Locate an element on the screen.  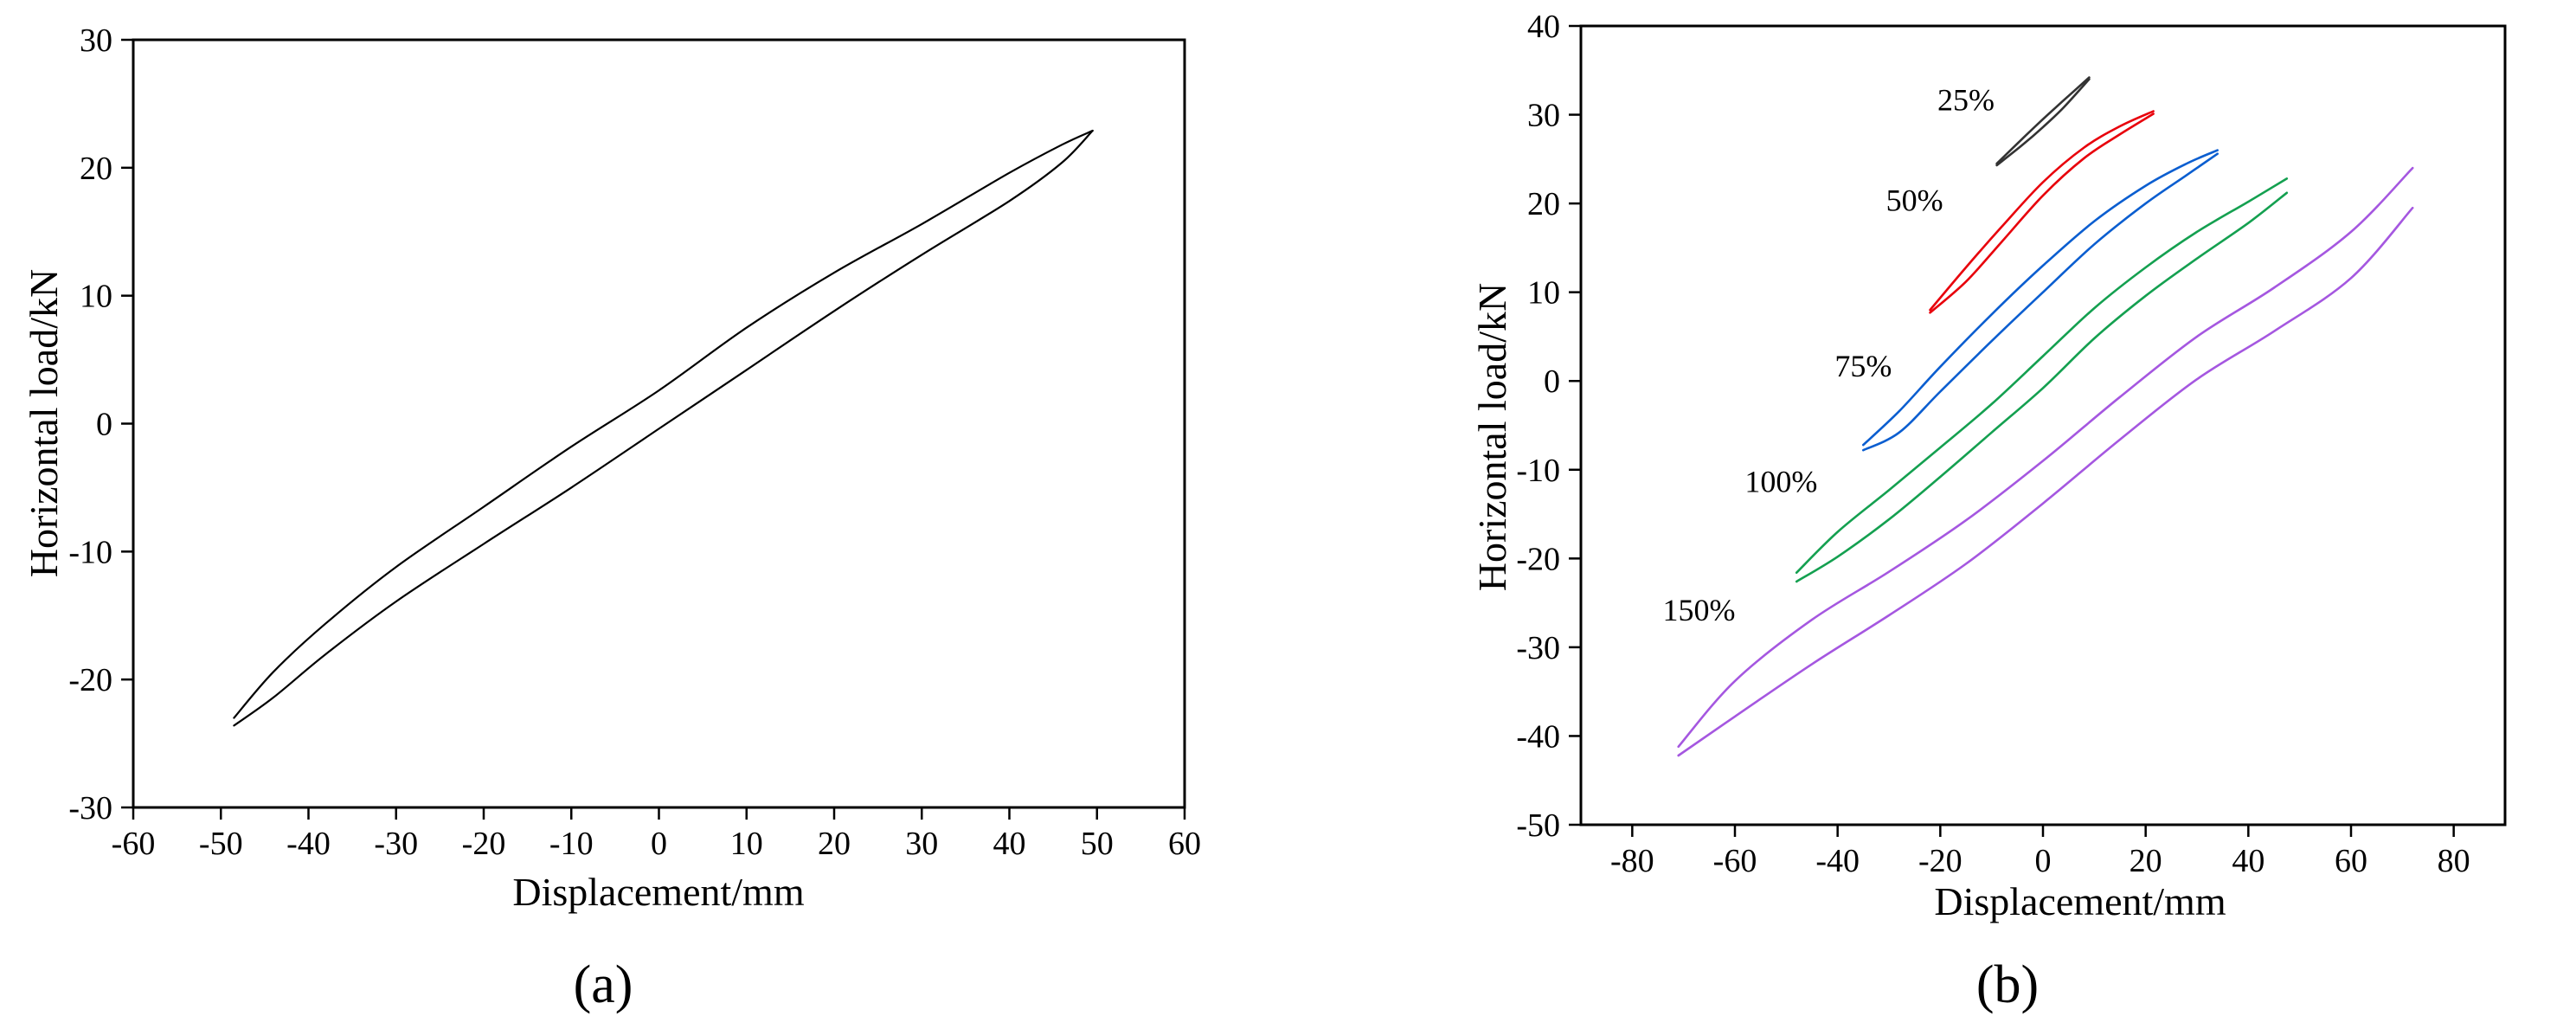
y-tick-label: -40 is located at coordinates (1538, 736).